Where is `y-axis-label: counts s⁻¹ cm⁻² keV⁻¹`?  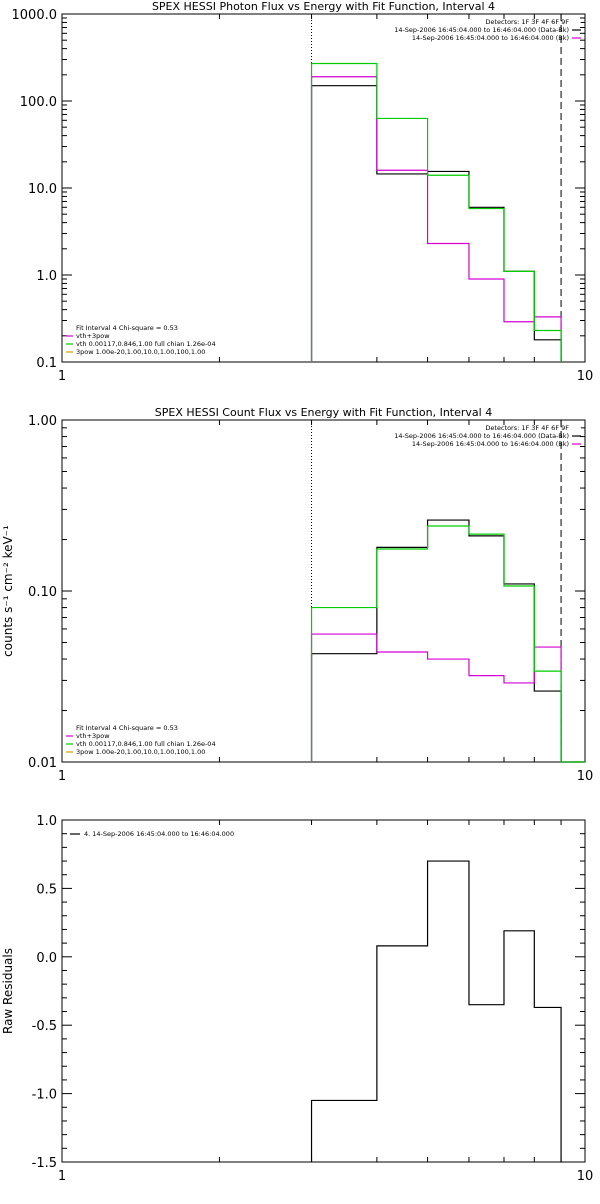
y-axis-label: counts s⁻¹ cm⁻² keV⁻¹ is located at coordinates (8, 591).